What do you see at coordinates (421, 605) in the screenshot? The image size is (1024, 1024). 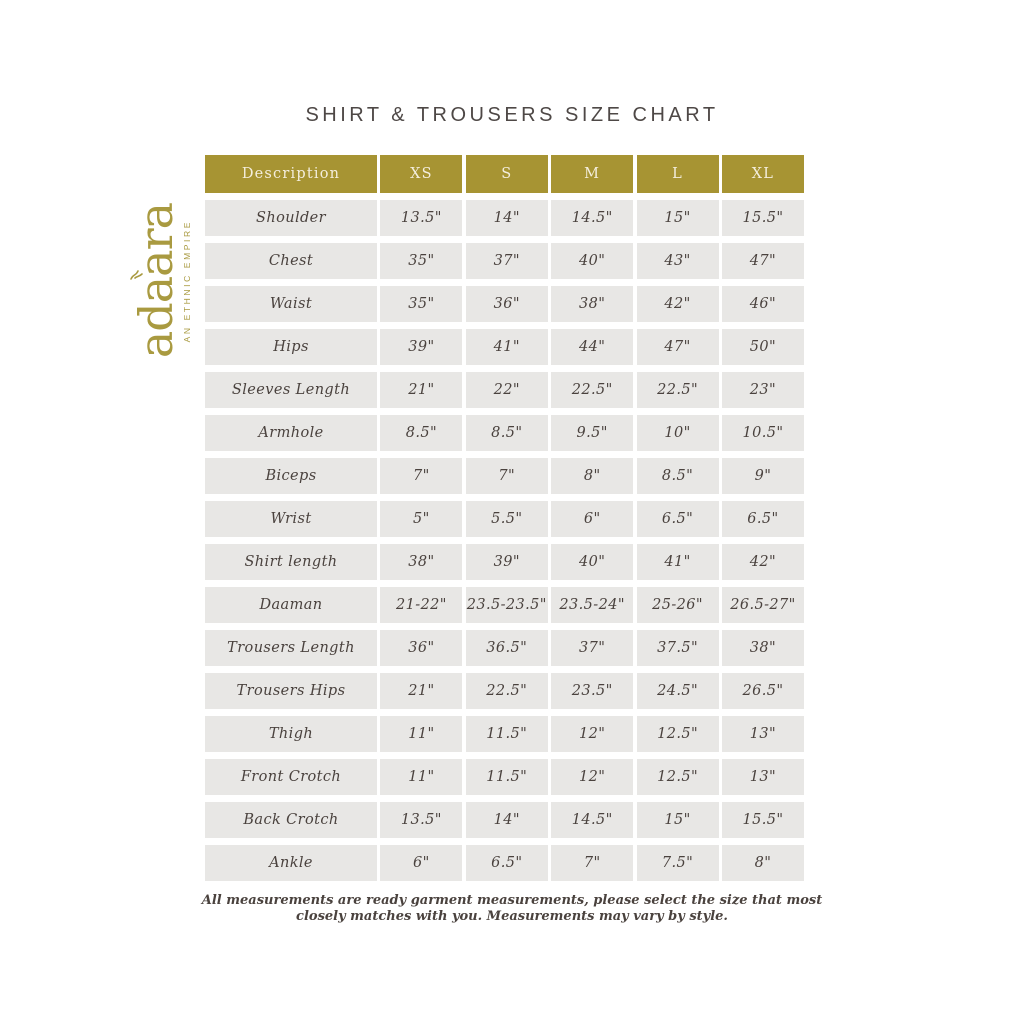 I see `measurement-cell: 21-22"` at bounding box center [421, 605].